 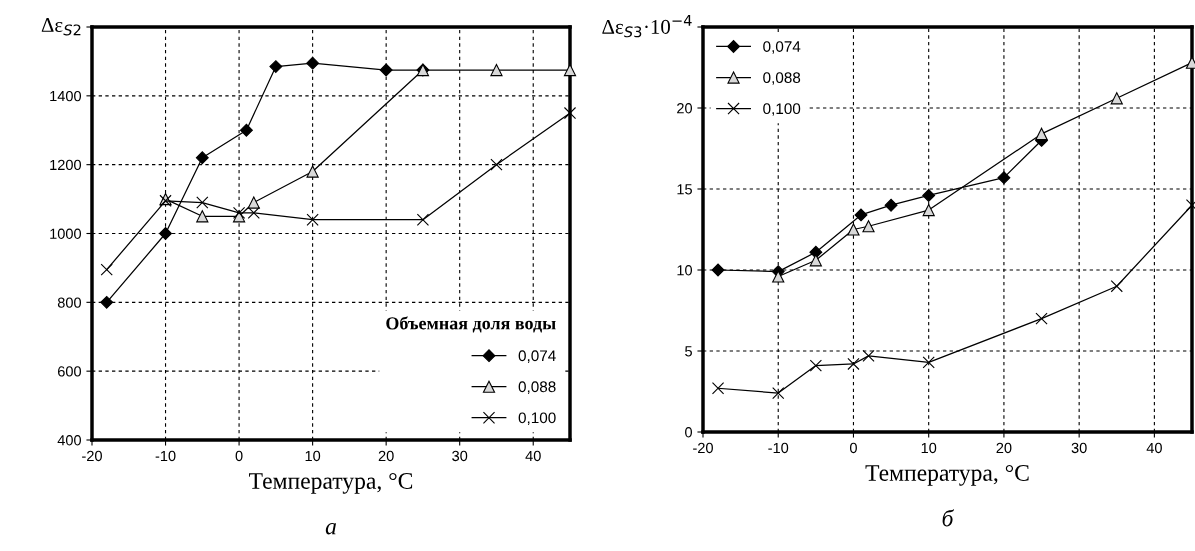 I want to click on y-tick-label: 15, so click(x=684, y=189).